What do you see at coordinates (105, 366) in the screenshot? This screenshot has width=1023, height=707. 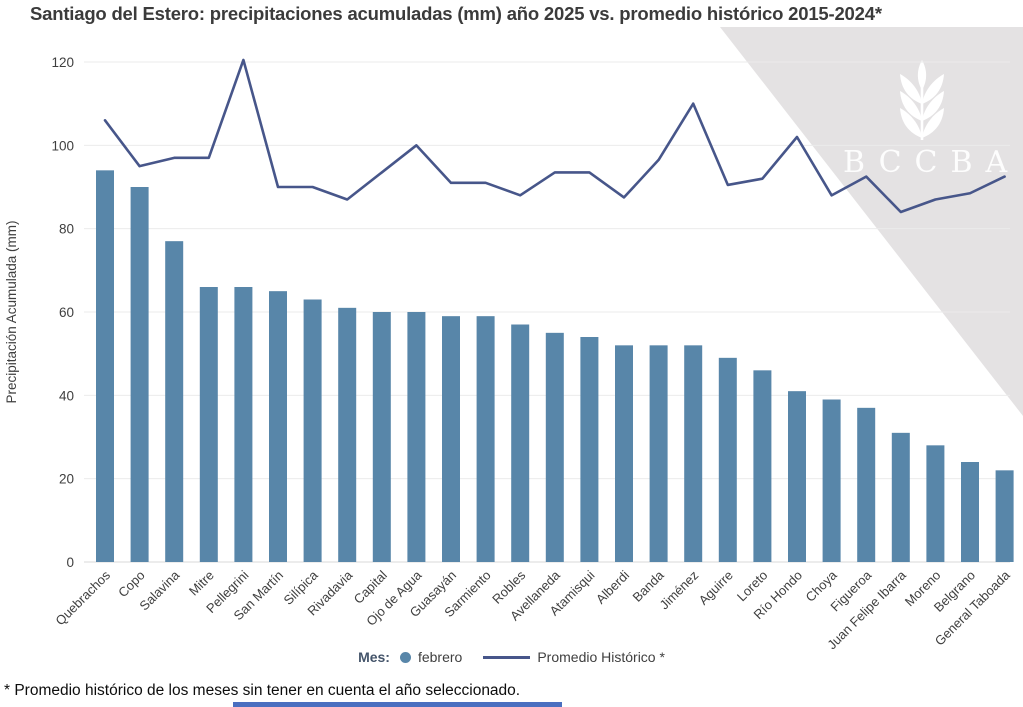 I see `bar-Quebrachos` at bounding box center [105, 366].